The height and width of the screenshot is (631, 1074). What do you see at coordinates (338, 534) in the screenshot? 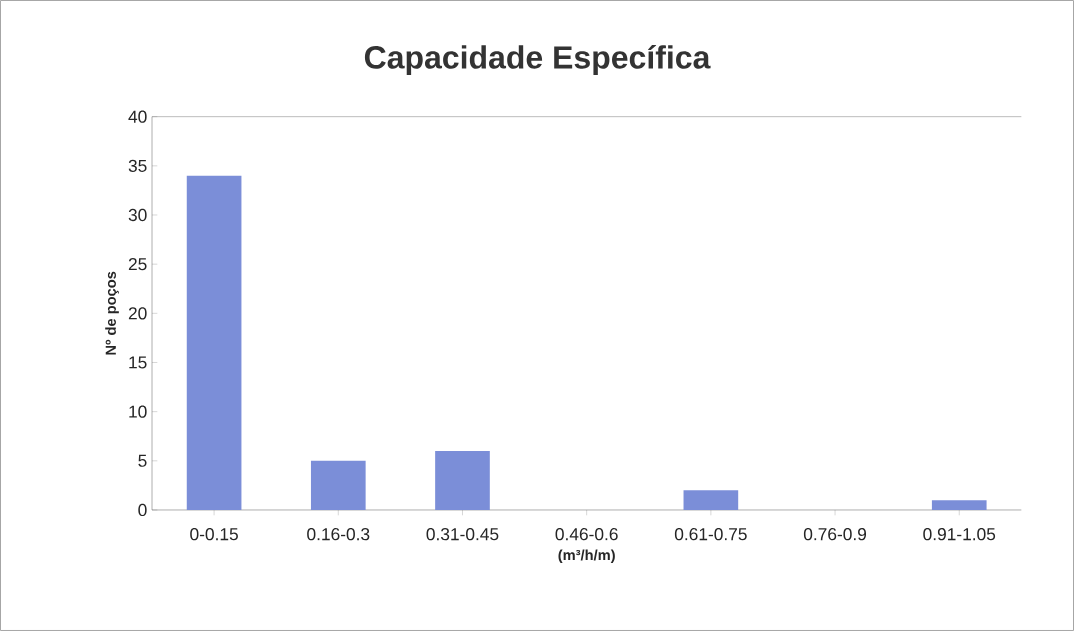
I see `x-tick-label: 0.16-0.3` at bounding box center [338, 534].